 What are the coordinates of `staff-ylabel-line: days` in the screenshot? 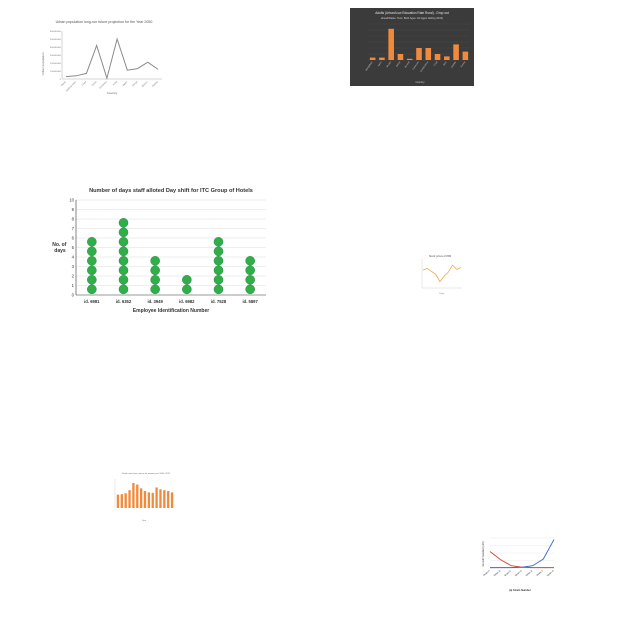 It's located at (60, 251).